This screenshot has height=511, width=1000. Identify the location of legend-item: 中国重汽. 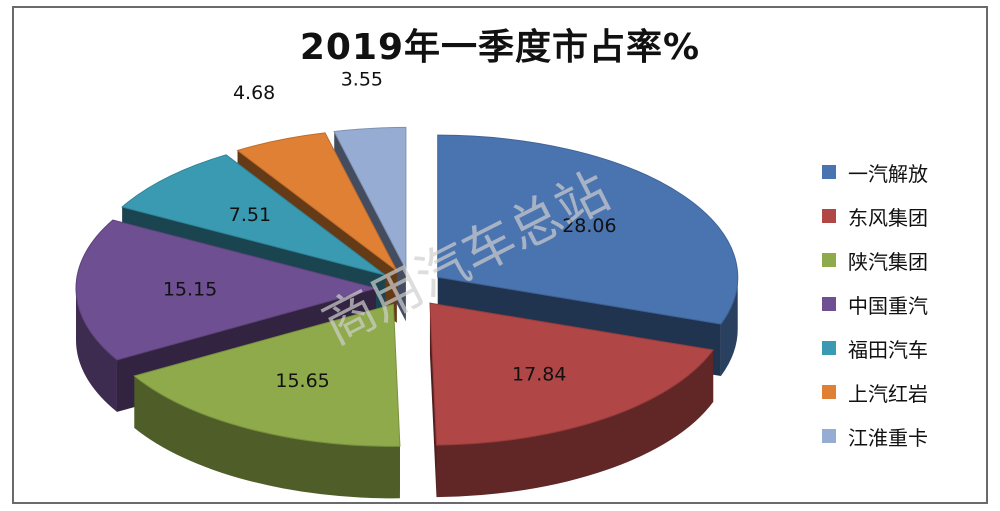
(902, 304).